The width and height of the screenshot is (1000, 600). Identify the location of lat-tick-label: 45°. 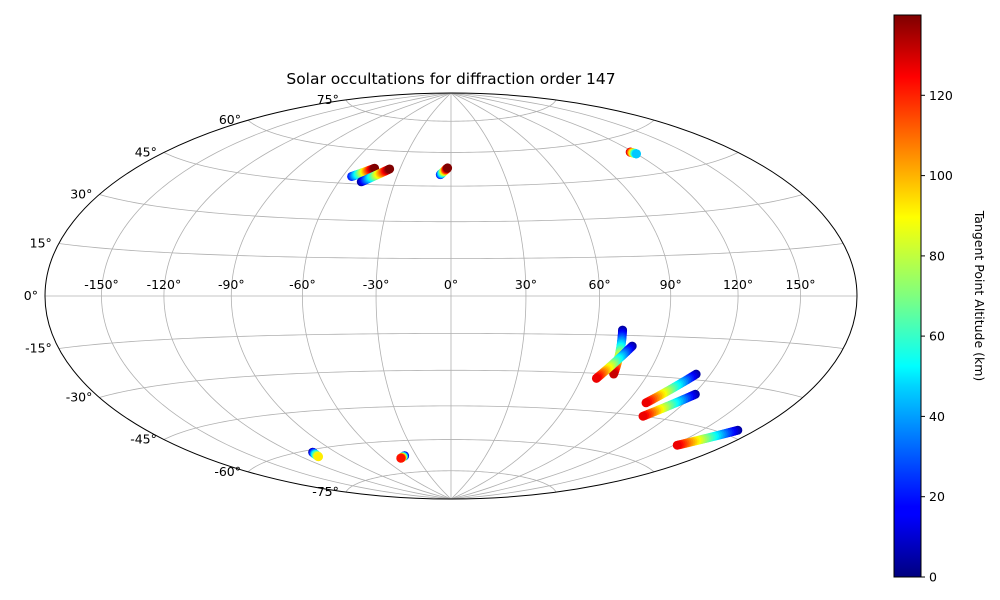
(146, 152).